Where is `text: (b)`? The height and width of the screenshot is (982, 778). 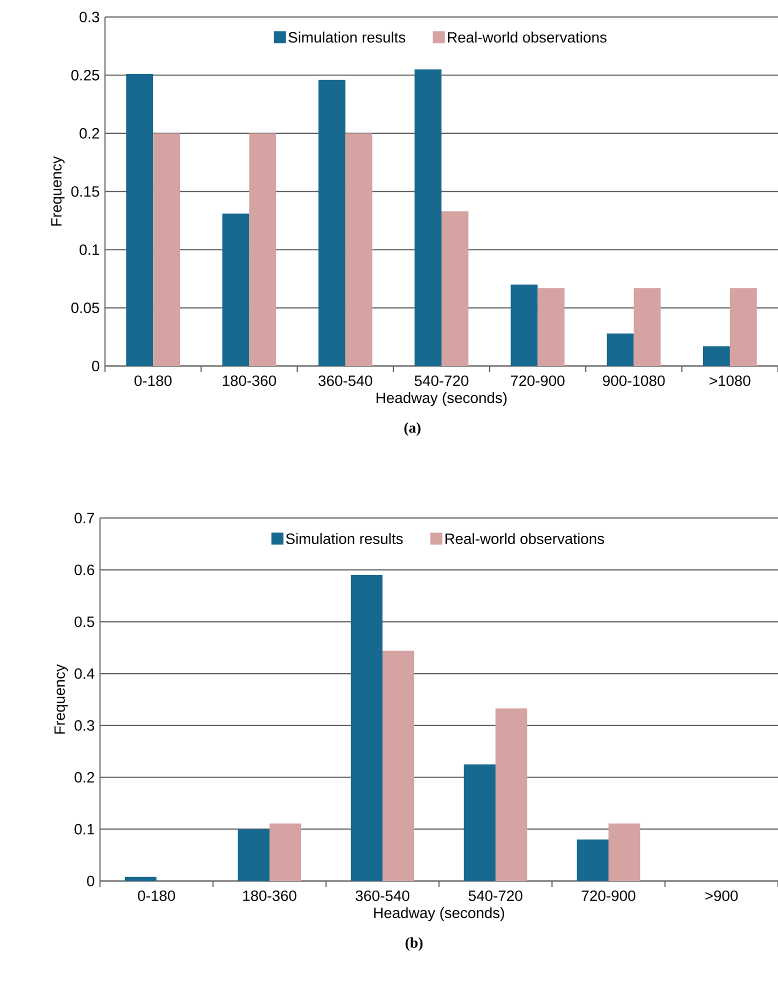 text: (b) is located at coordinates (414, 944).